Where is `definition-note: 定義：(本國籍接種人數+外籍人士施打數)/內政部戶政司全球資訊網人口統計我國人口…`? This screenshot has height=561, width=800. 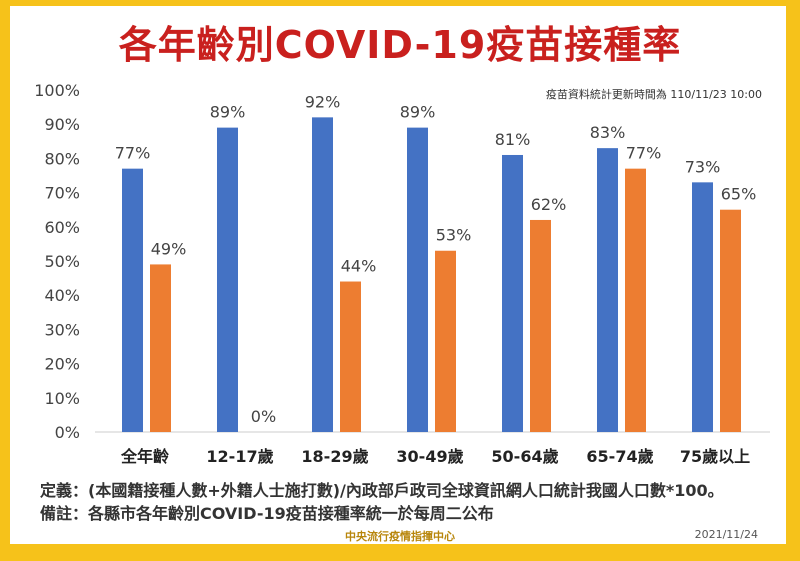
definition-note: 定義：(本國籍接種人數+外籍人士施打數)/內政部戶政司全球資訊網人口統計我國人口… is located at coordinates (382, 490).